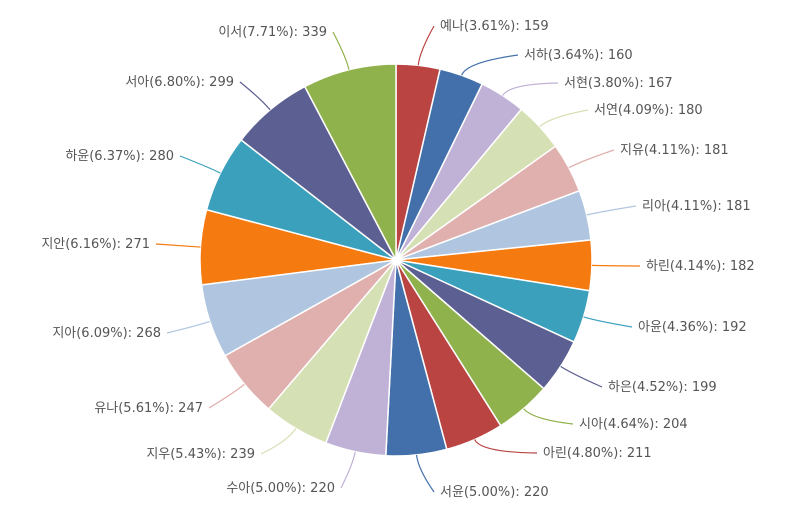  Describe the element at coordinates (255, 96) in the screenshot. I see `leader-line-서아` at that location.